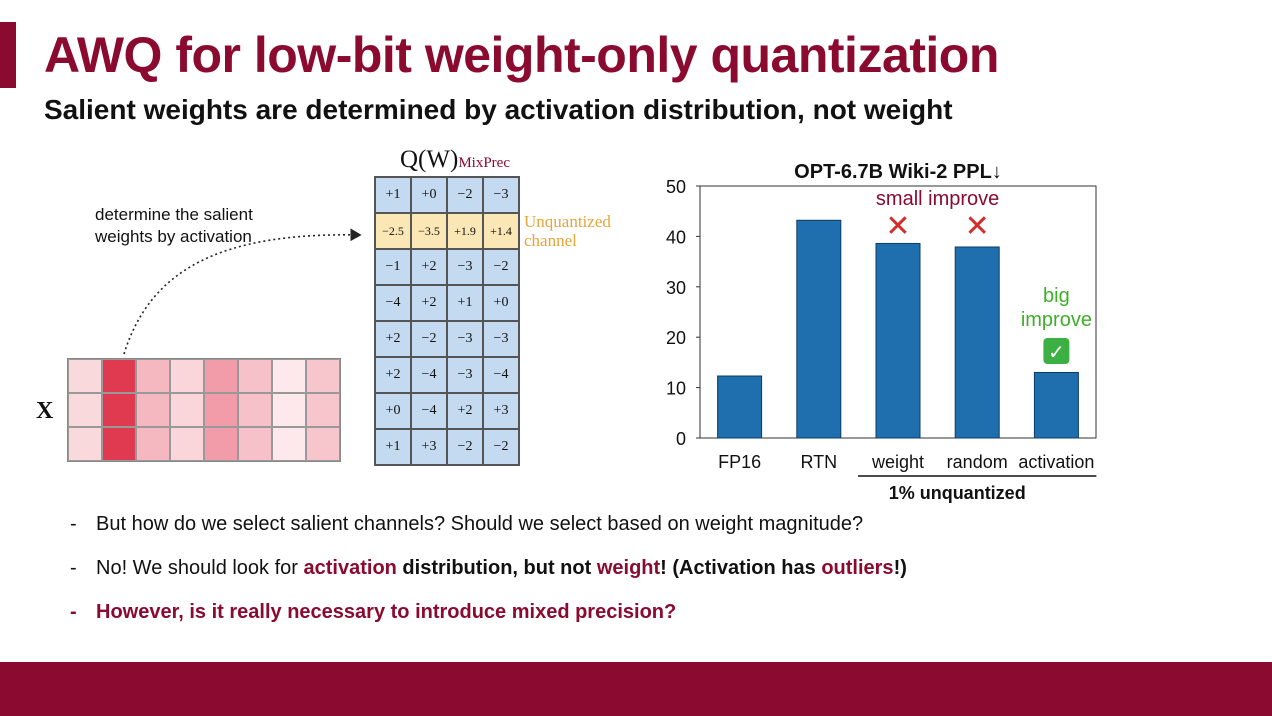 The height and width of the screenshot is (716, 1272). I want to click on y-tick-label: 10, so click(676, 389).